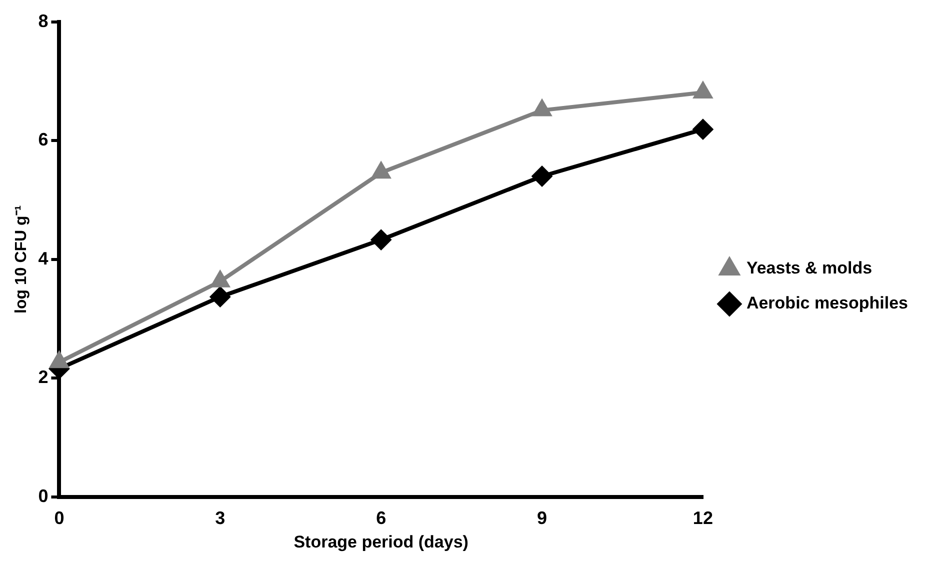  What do you see at coordinates (43, 20) in the screenshot?
I see `y-tick-label: 8` at bounding box center [43, 20].